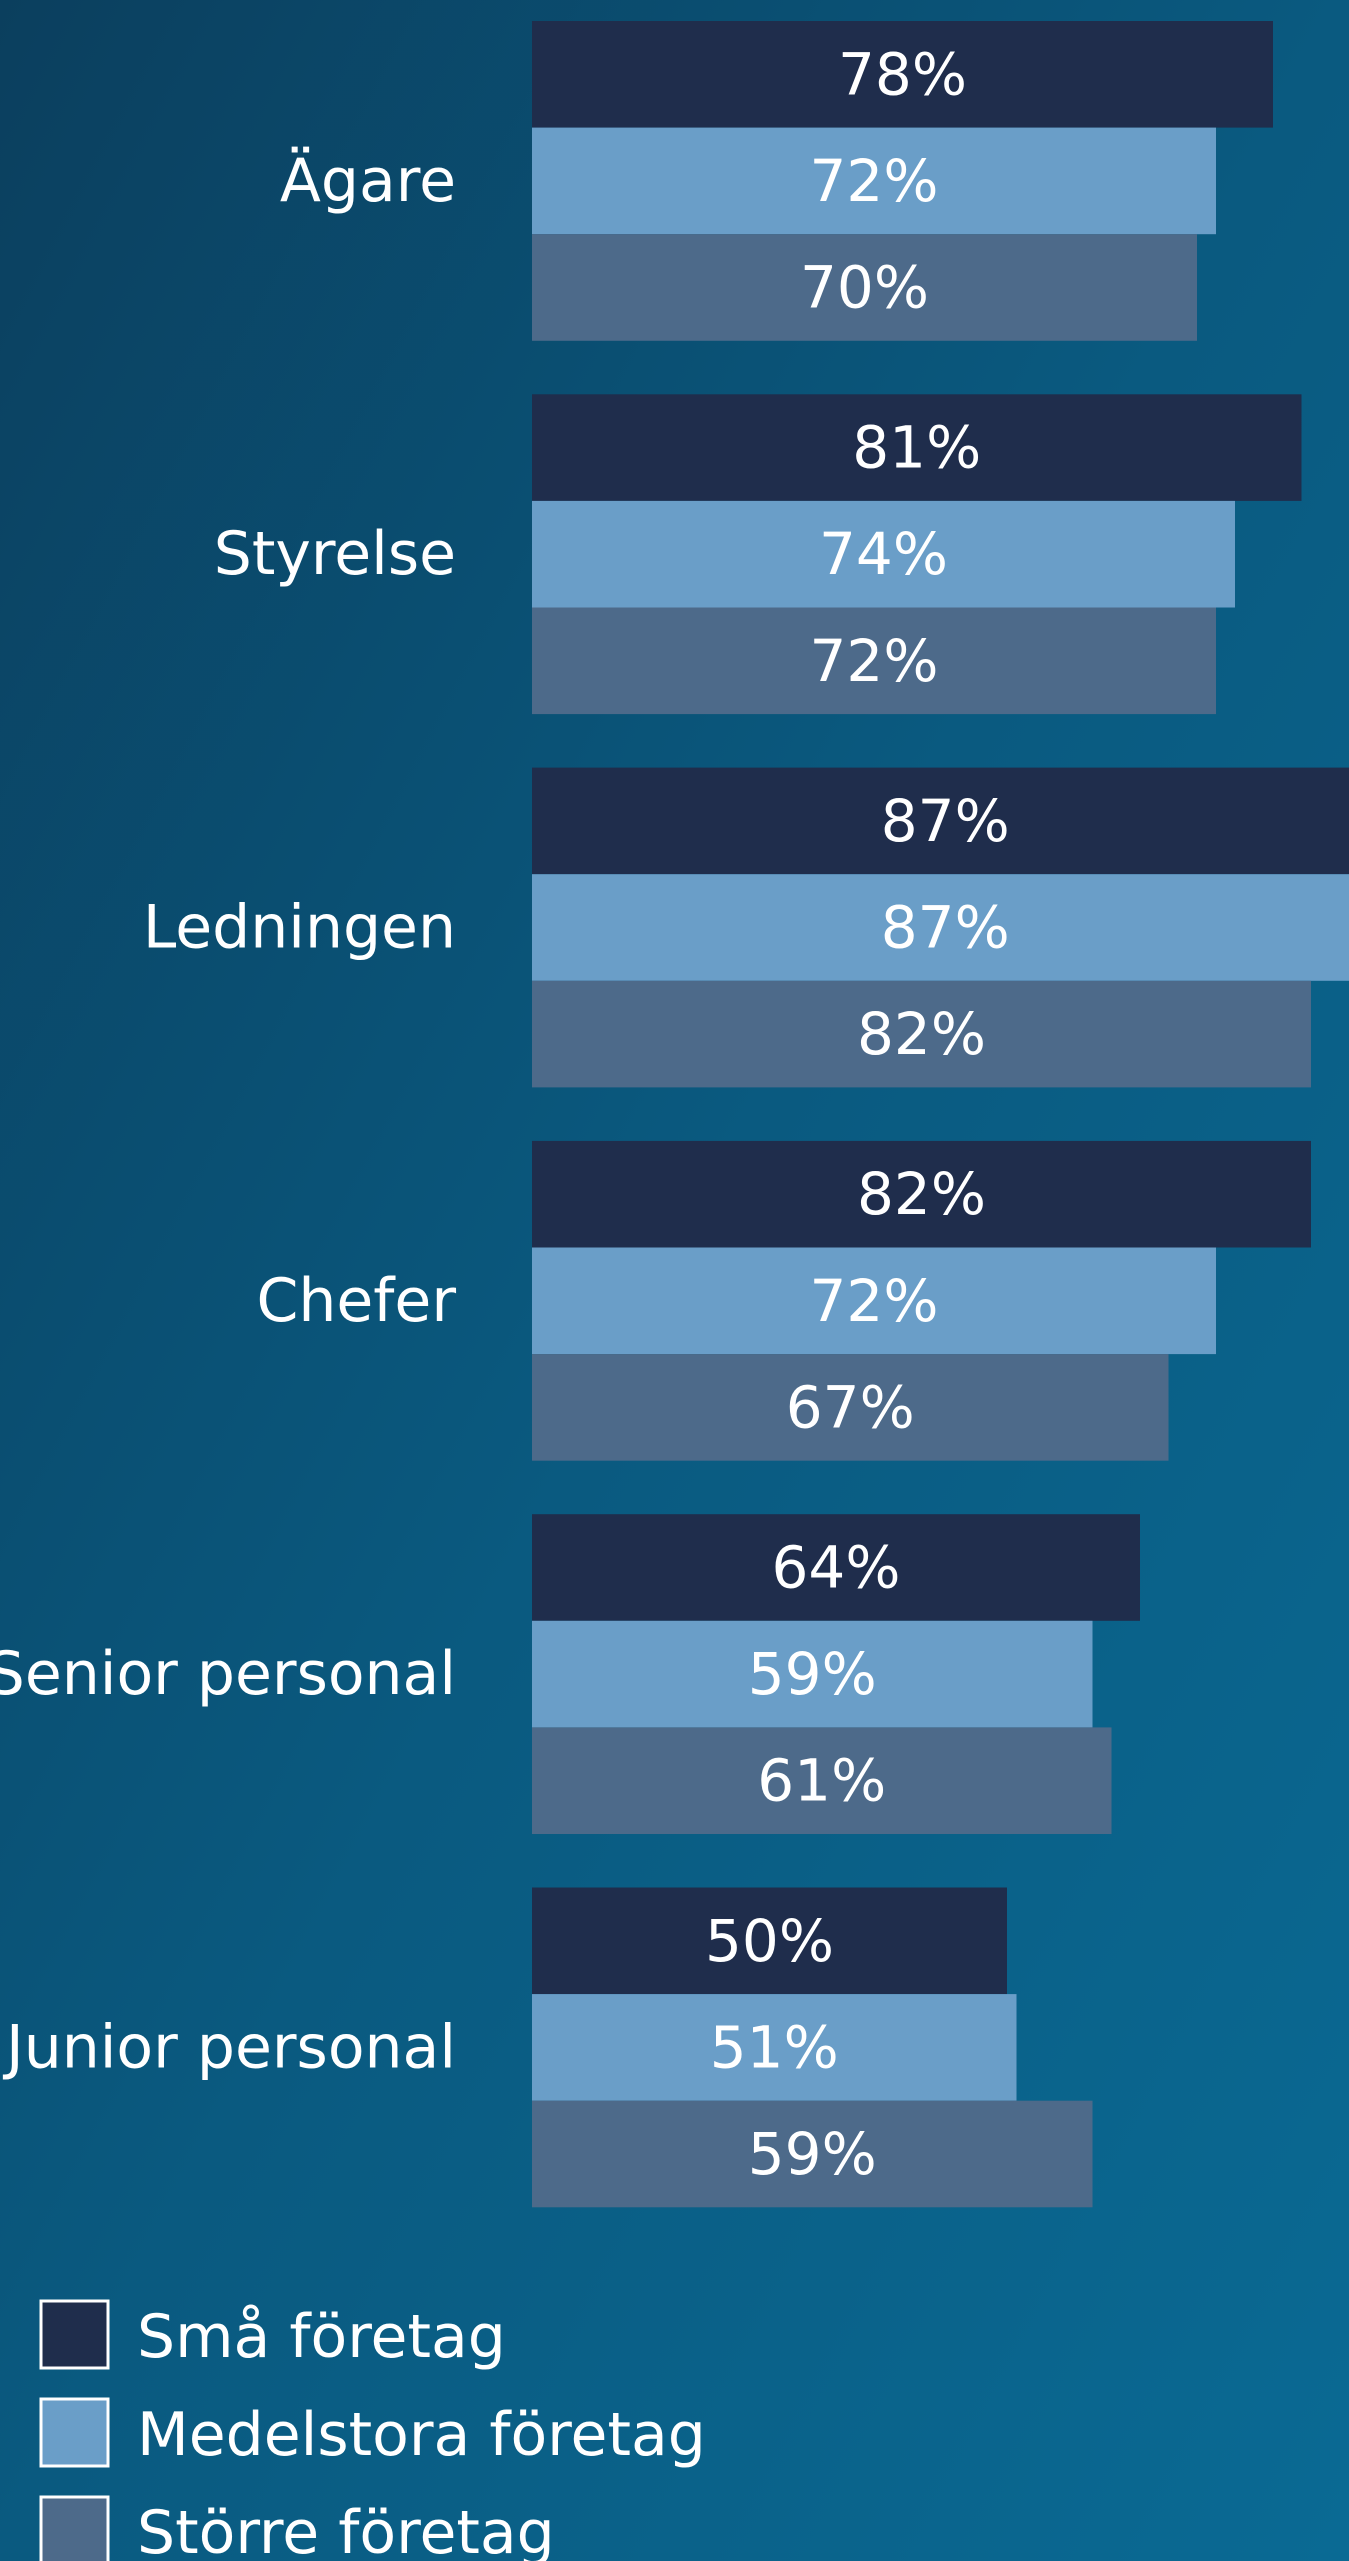 The width and height of the screenshot is (1349, 2561). I want to click on data-label: 81%, so click(916, 448).